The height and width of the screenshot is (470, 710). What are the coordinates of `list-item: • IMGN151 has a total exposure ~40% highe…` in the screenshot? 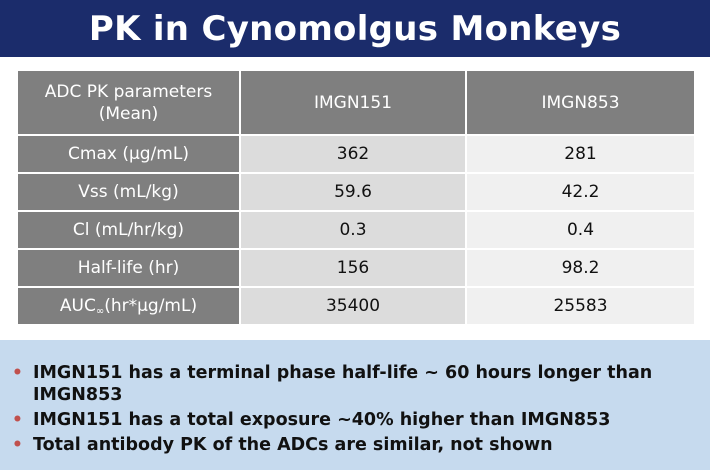 It's located at (341, 420).